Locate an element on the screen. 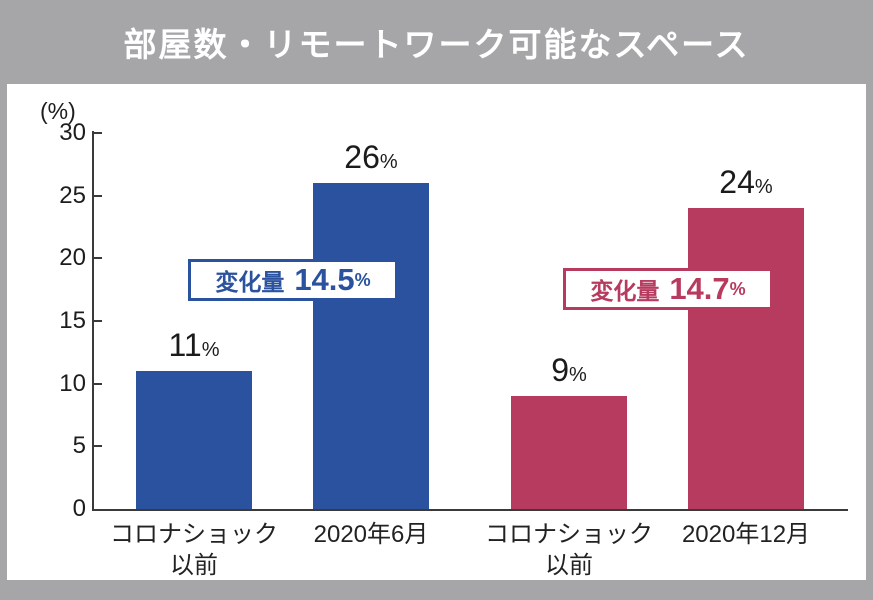  bar-value-label-0: 11% is located at coordinates (194, 345).